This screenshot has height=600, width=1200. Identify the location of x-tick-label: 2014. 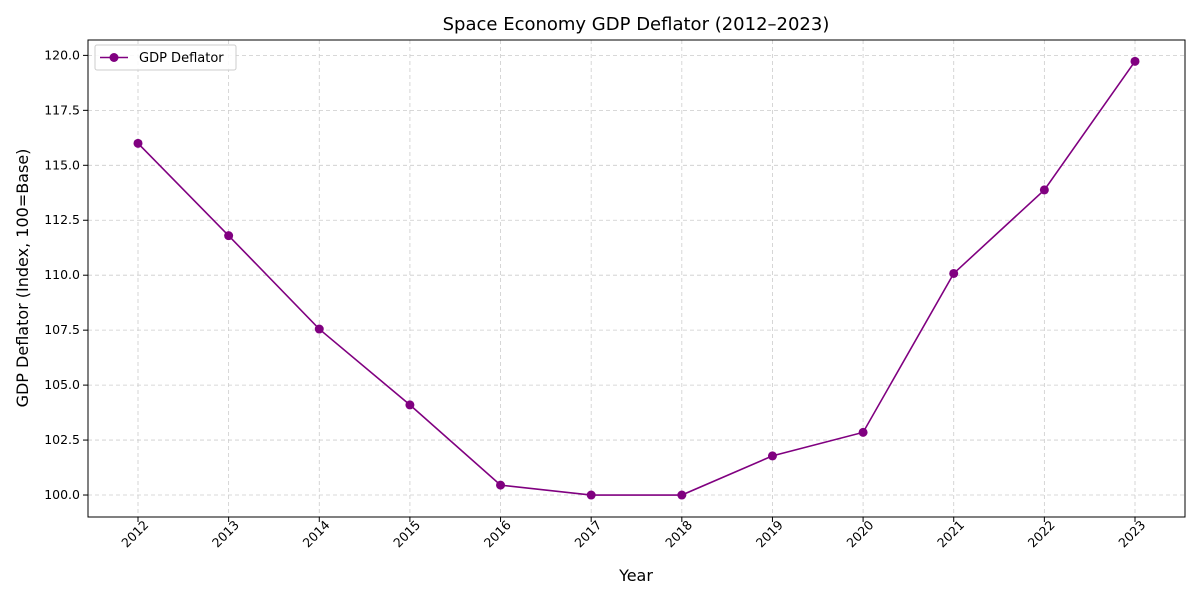
(316, 533).